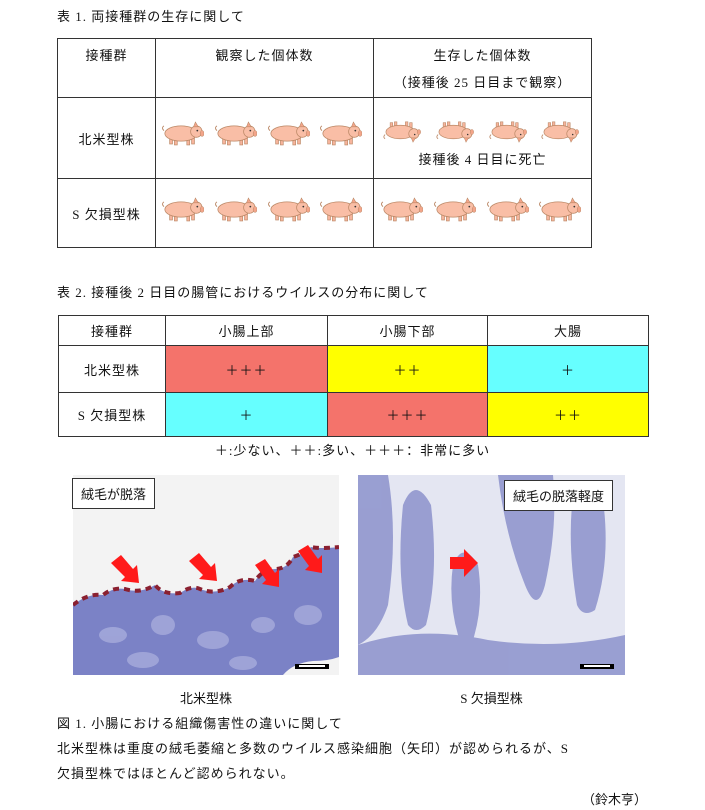  What do you see at coordinates (482, 82) in the screenshot?
I see `header-line: （接種後 25 日目まで観察）` at bounding box center [482, 82].